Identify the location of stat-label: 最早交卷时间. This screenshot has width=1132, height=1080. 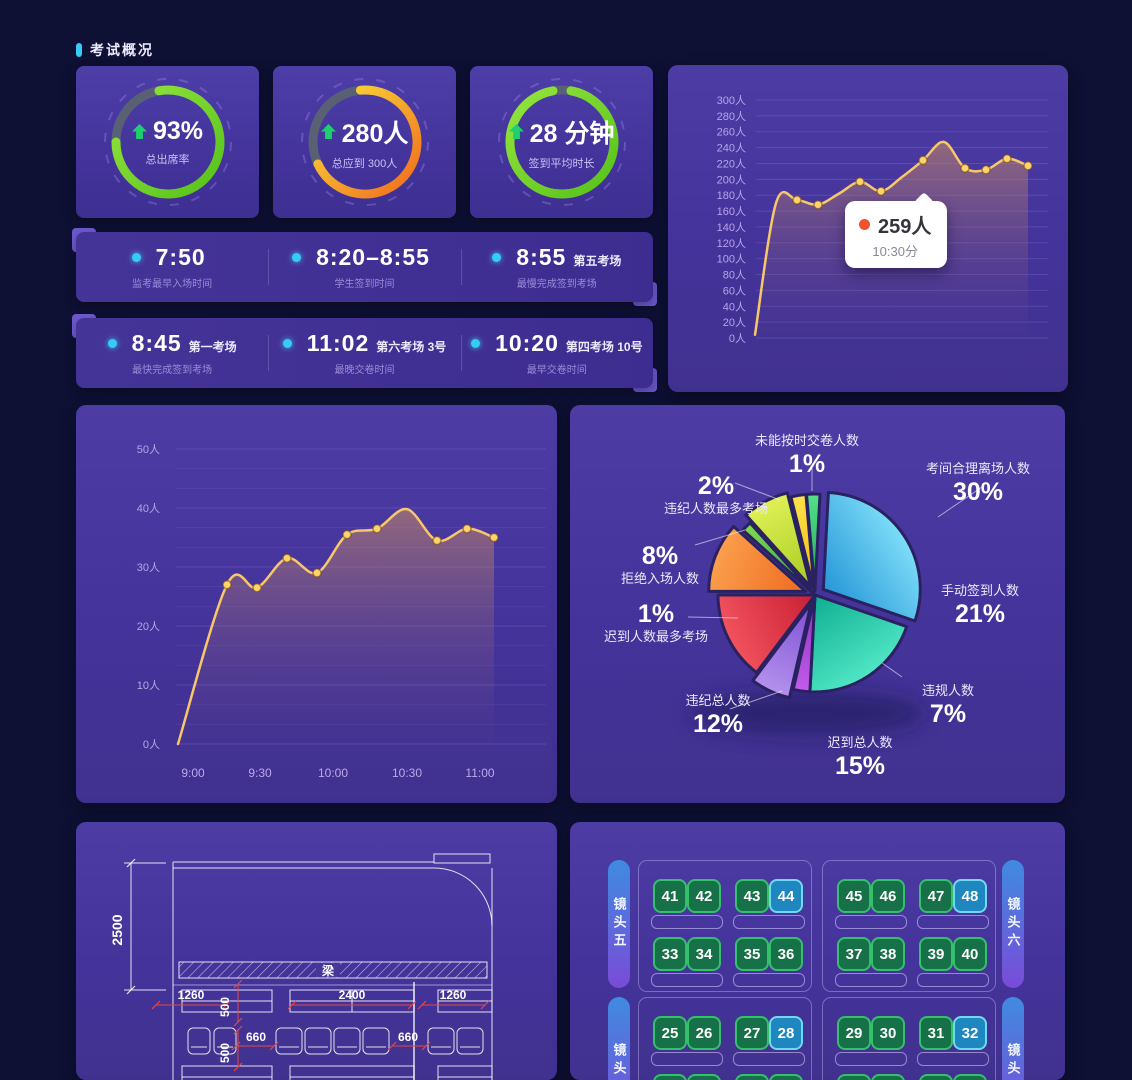
(556, 370).